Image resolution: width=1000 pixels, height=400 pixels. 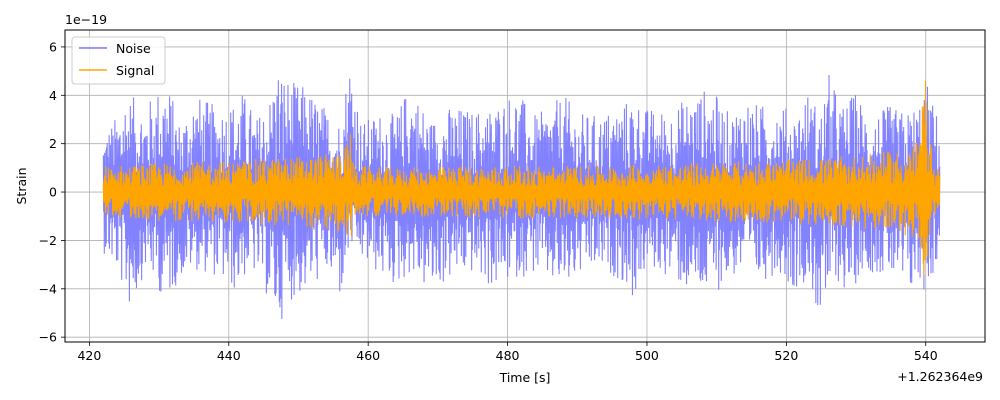 What do you see at coordinates (940, 376) in the screenshot?
I see `x-offset-label: +1.262364e9` at bounding box center [940, 376].